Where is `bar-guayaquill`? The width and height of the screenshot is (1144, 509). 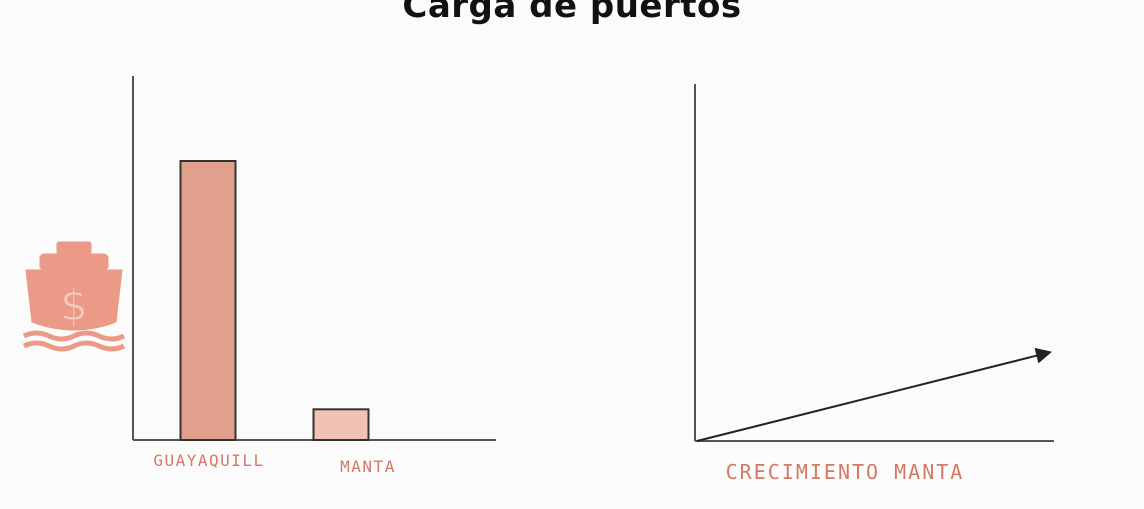 bar-guayaquill is located at coordinates (208, 300).